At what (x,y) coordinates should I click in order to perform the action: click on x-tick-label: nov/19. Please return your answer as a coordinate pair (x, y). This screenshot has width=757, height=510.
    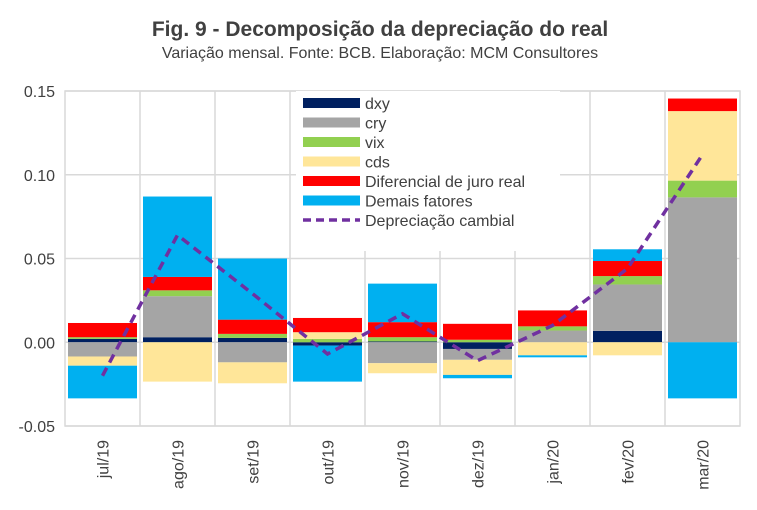
    Looking at the image, I should click on (404, 464).